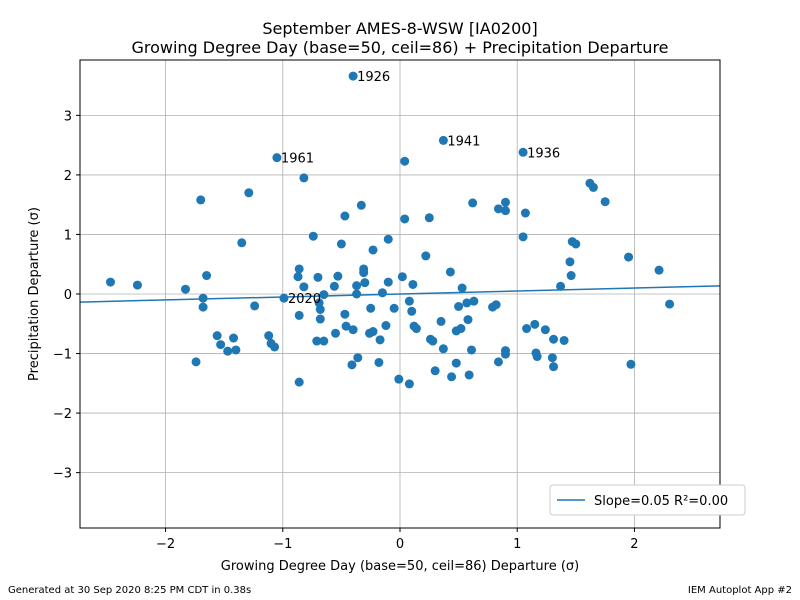 The image size is (800, 600). I want to click on point-annotation: 1936, so click(543, 153).